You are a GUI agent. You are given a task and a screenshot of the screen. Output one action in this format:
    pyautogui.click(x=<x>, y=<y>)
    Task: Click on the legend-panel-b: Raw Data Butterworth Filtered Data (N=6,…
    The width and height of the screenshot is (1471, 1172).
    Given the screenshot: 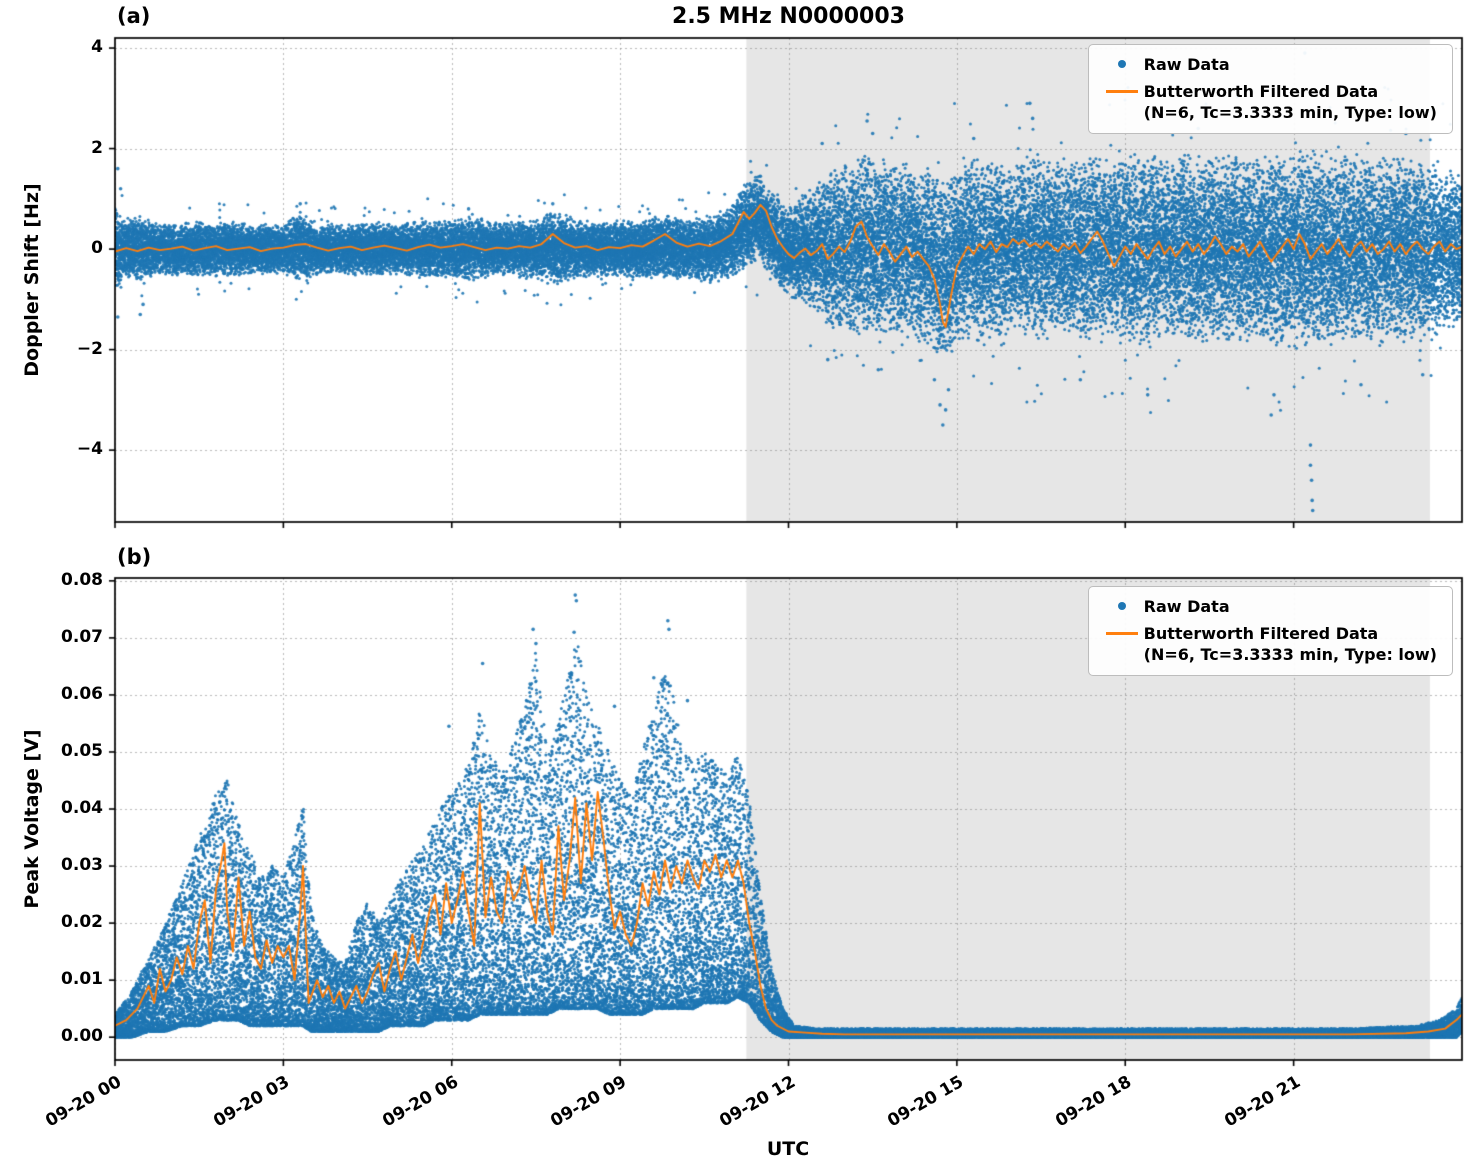 What is the action you would take?
    pyautogui.click(x=1270, y=631)
    